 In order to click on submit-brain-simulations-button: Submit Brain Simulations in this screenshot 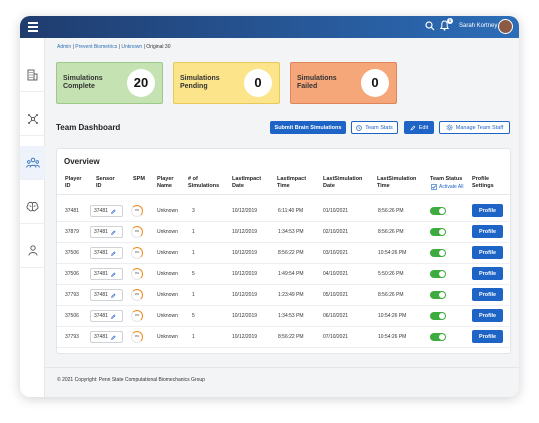, I will do `click(308, 127)`.